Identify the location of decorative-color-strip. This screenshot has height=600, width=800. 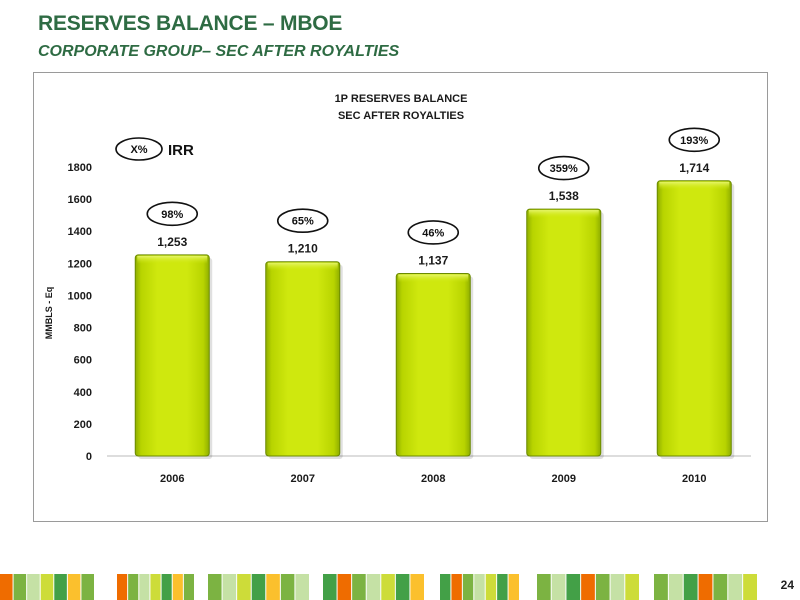
(378, 587).